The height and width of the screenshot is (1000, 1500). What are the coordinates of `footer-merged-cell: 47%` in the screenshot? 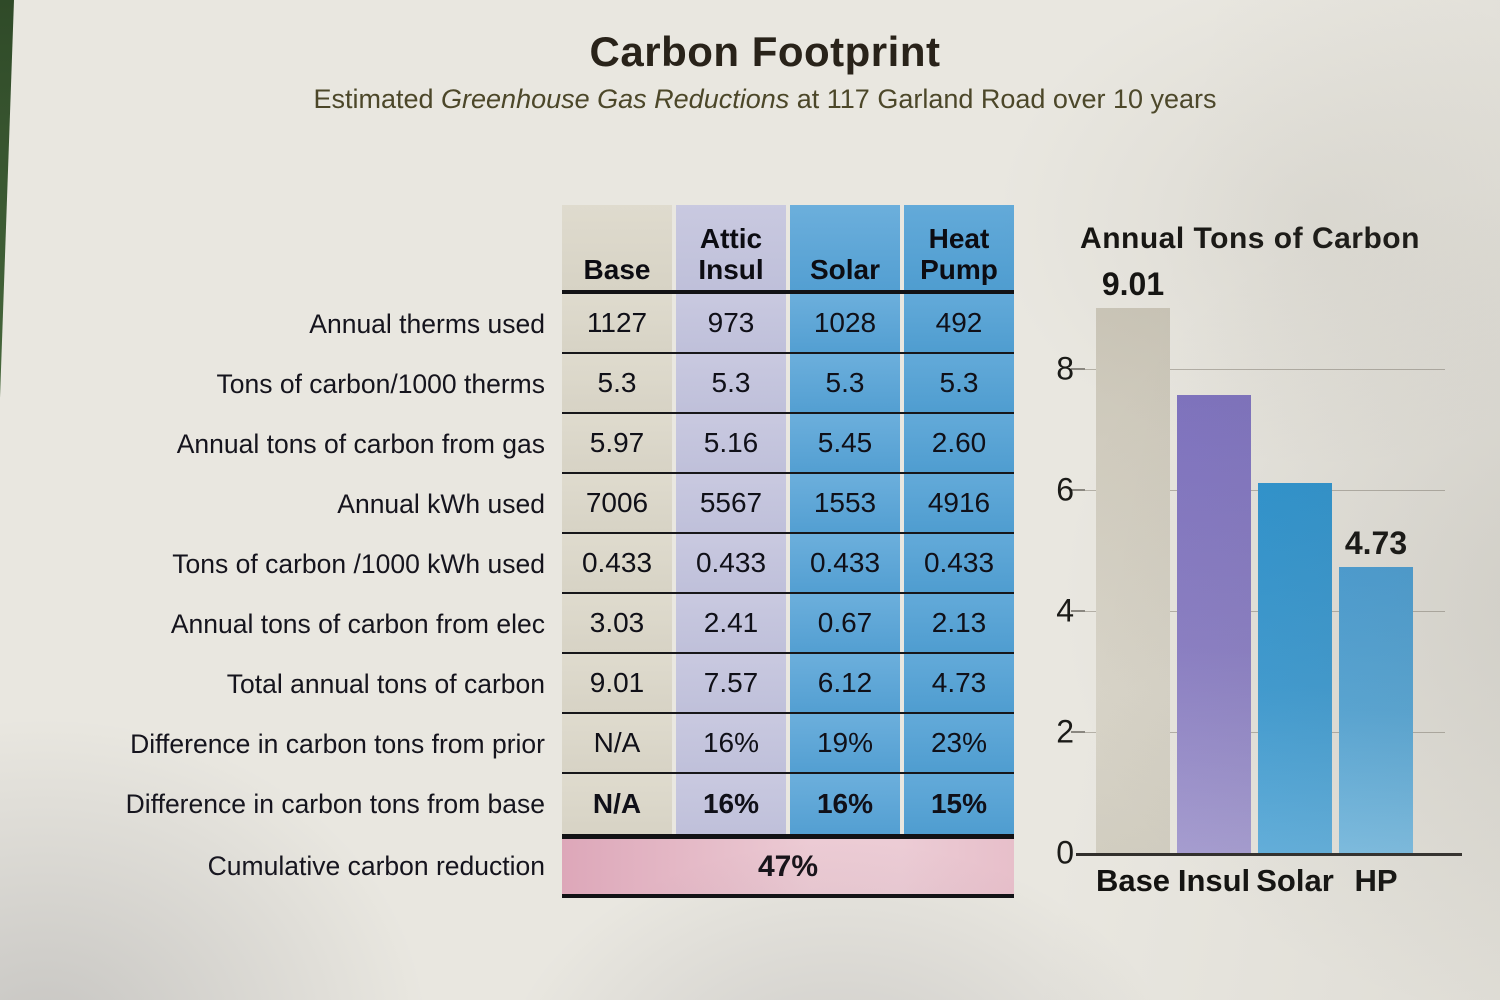 It's located at (788, 866).